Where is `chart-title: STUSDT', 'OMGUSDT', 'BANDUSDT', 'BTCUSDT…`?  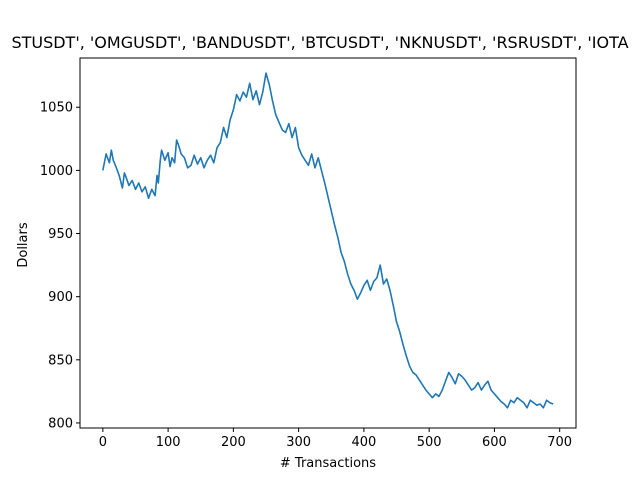 chart-title: STUSDT', 'OMGUSDT', 'BANDUSDT', 'BTCUSDT… is located at coordinates (319, 42).